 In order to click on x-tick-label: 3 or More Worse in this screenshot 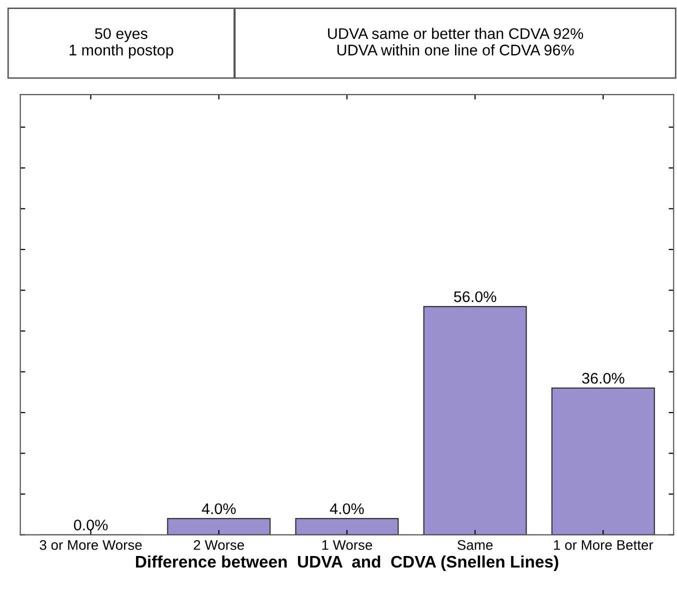, I will do `click(91, 545)`.